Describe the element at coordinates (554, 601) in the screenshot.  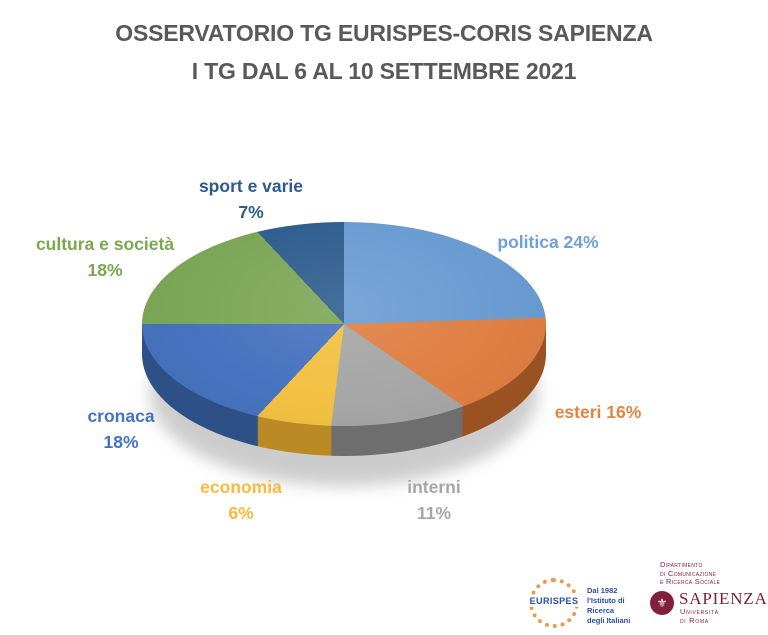
I see `eurispes-wordmark: EURISPES` at that location.